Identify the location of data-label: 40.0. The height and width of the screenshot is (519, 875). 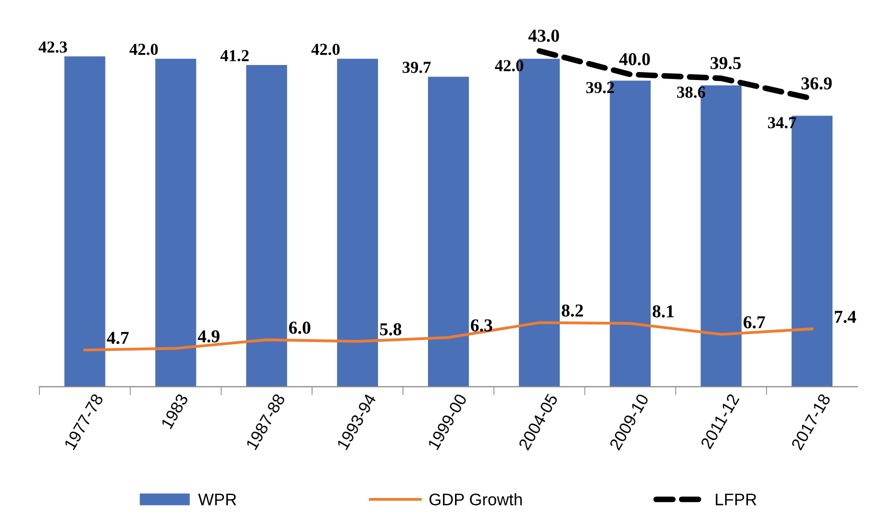
(634, 59).